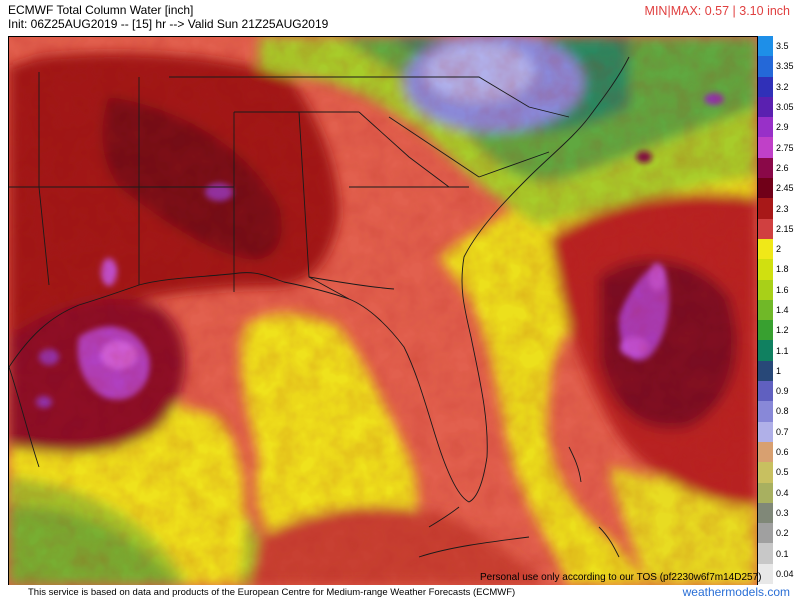  Describe the element at coordinates (782, 411) in the screenshot. I see `colorbar-label: 0.8` at that location.